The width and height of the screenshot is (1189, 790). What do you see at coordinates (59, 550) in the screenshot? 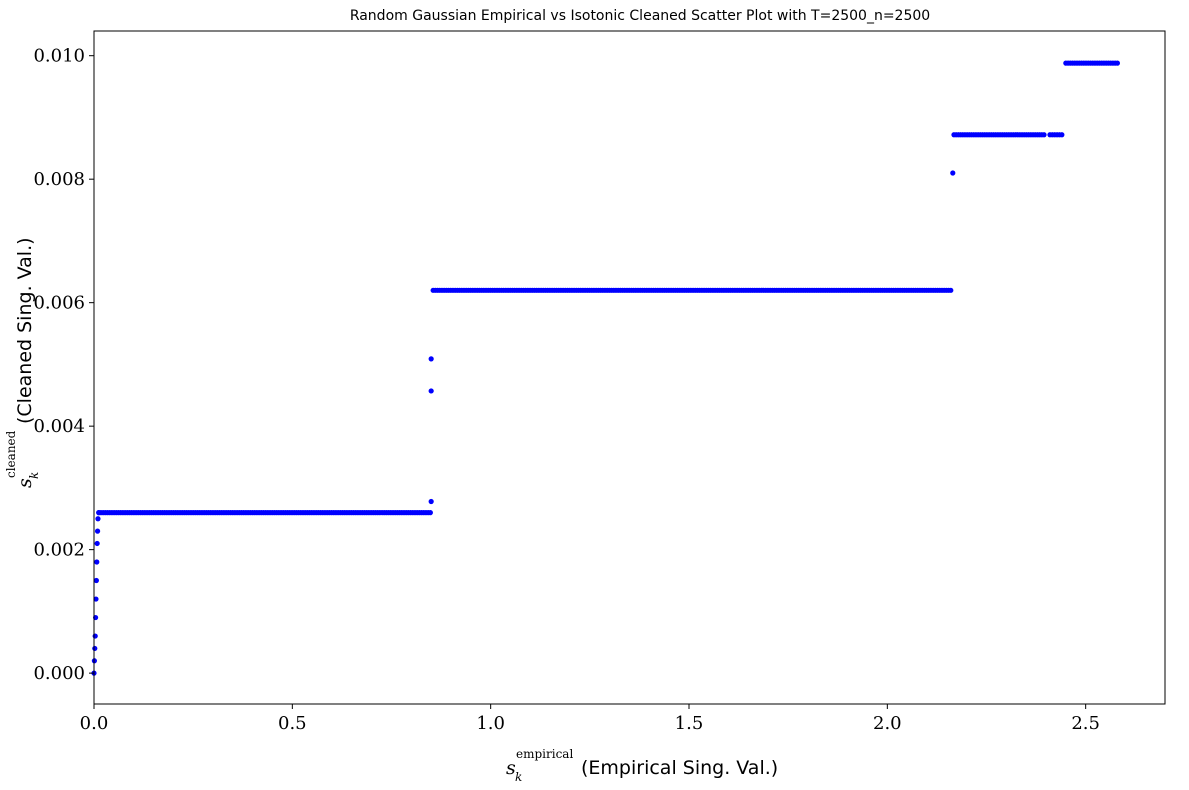
I see `y-tick-label: 0.002` at bounding box center [59, 550].